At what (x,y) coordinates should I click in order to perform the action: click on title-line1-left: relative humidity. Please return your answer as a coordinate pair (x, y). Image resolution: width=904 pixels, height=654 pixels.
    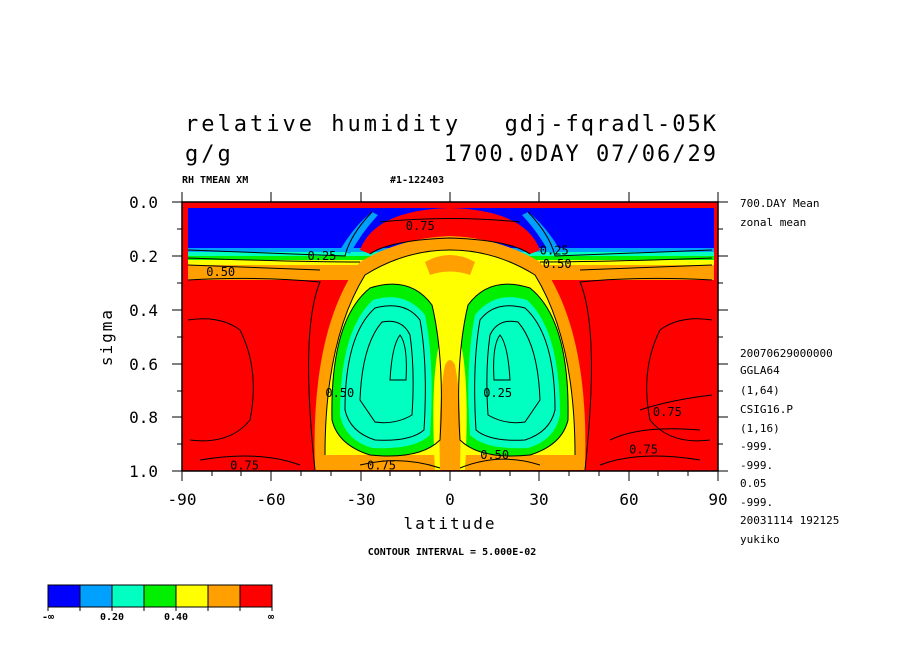
    Looking at the image, I should click on (323, 124).